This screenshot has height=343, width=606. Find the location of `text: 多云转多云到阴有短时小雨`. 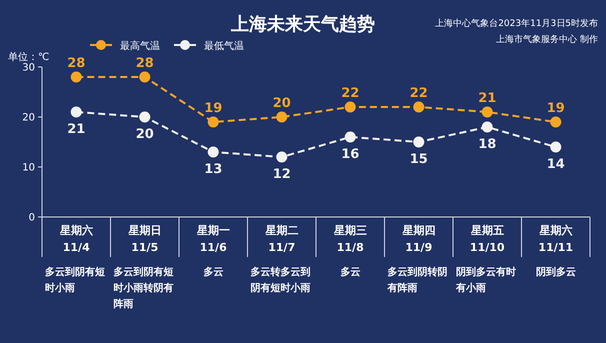

text: 多云转多云到阴有短时小雨 is located at coordinates (280, 280).